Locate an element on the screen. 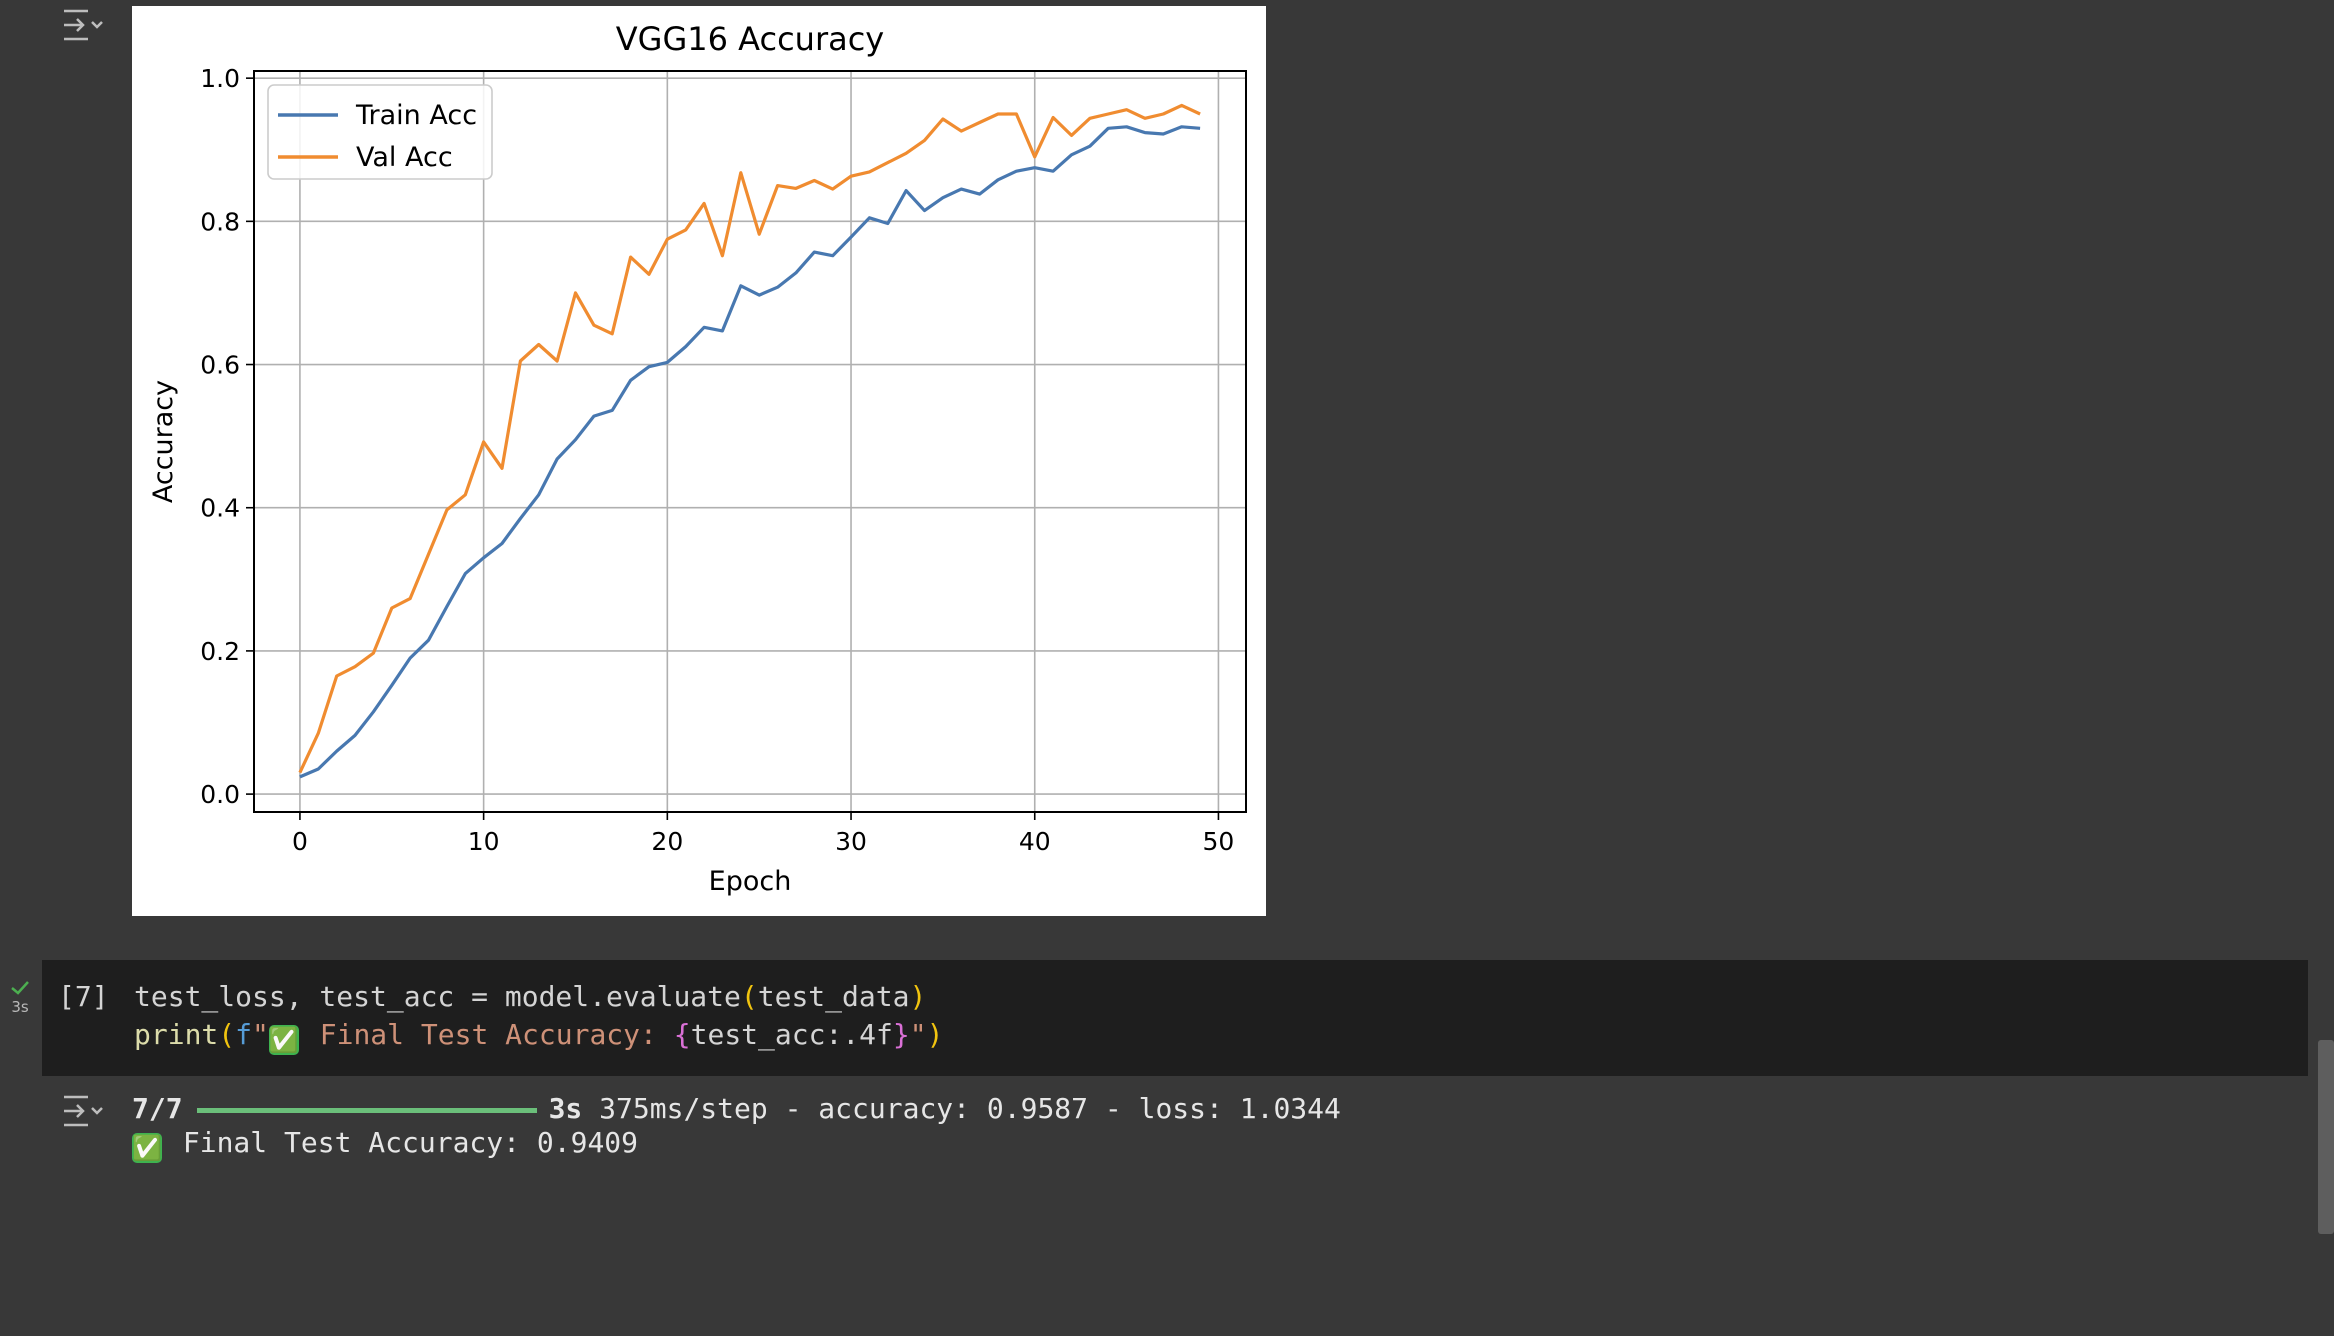  y-tick-label: 0.0 is located at coordinates (220, 794).